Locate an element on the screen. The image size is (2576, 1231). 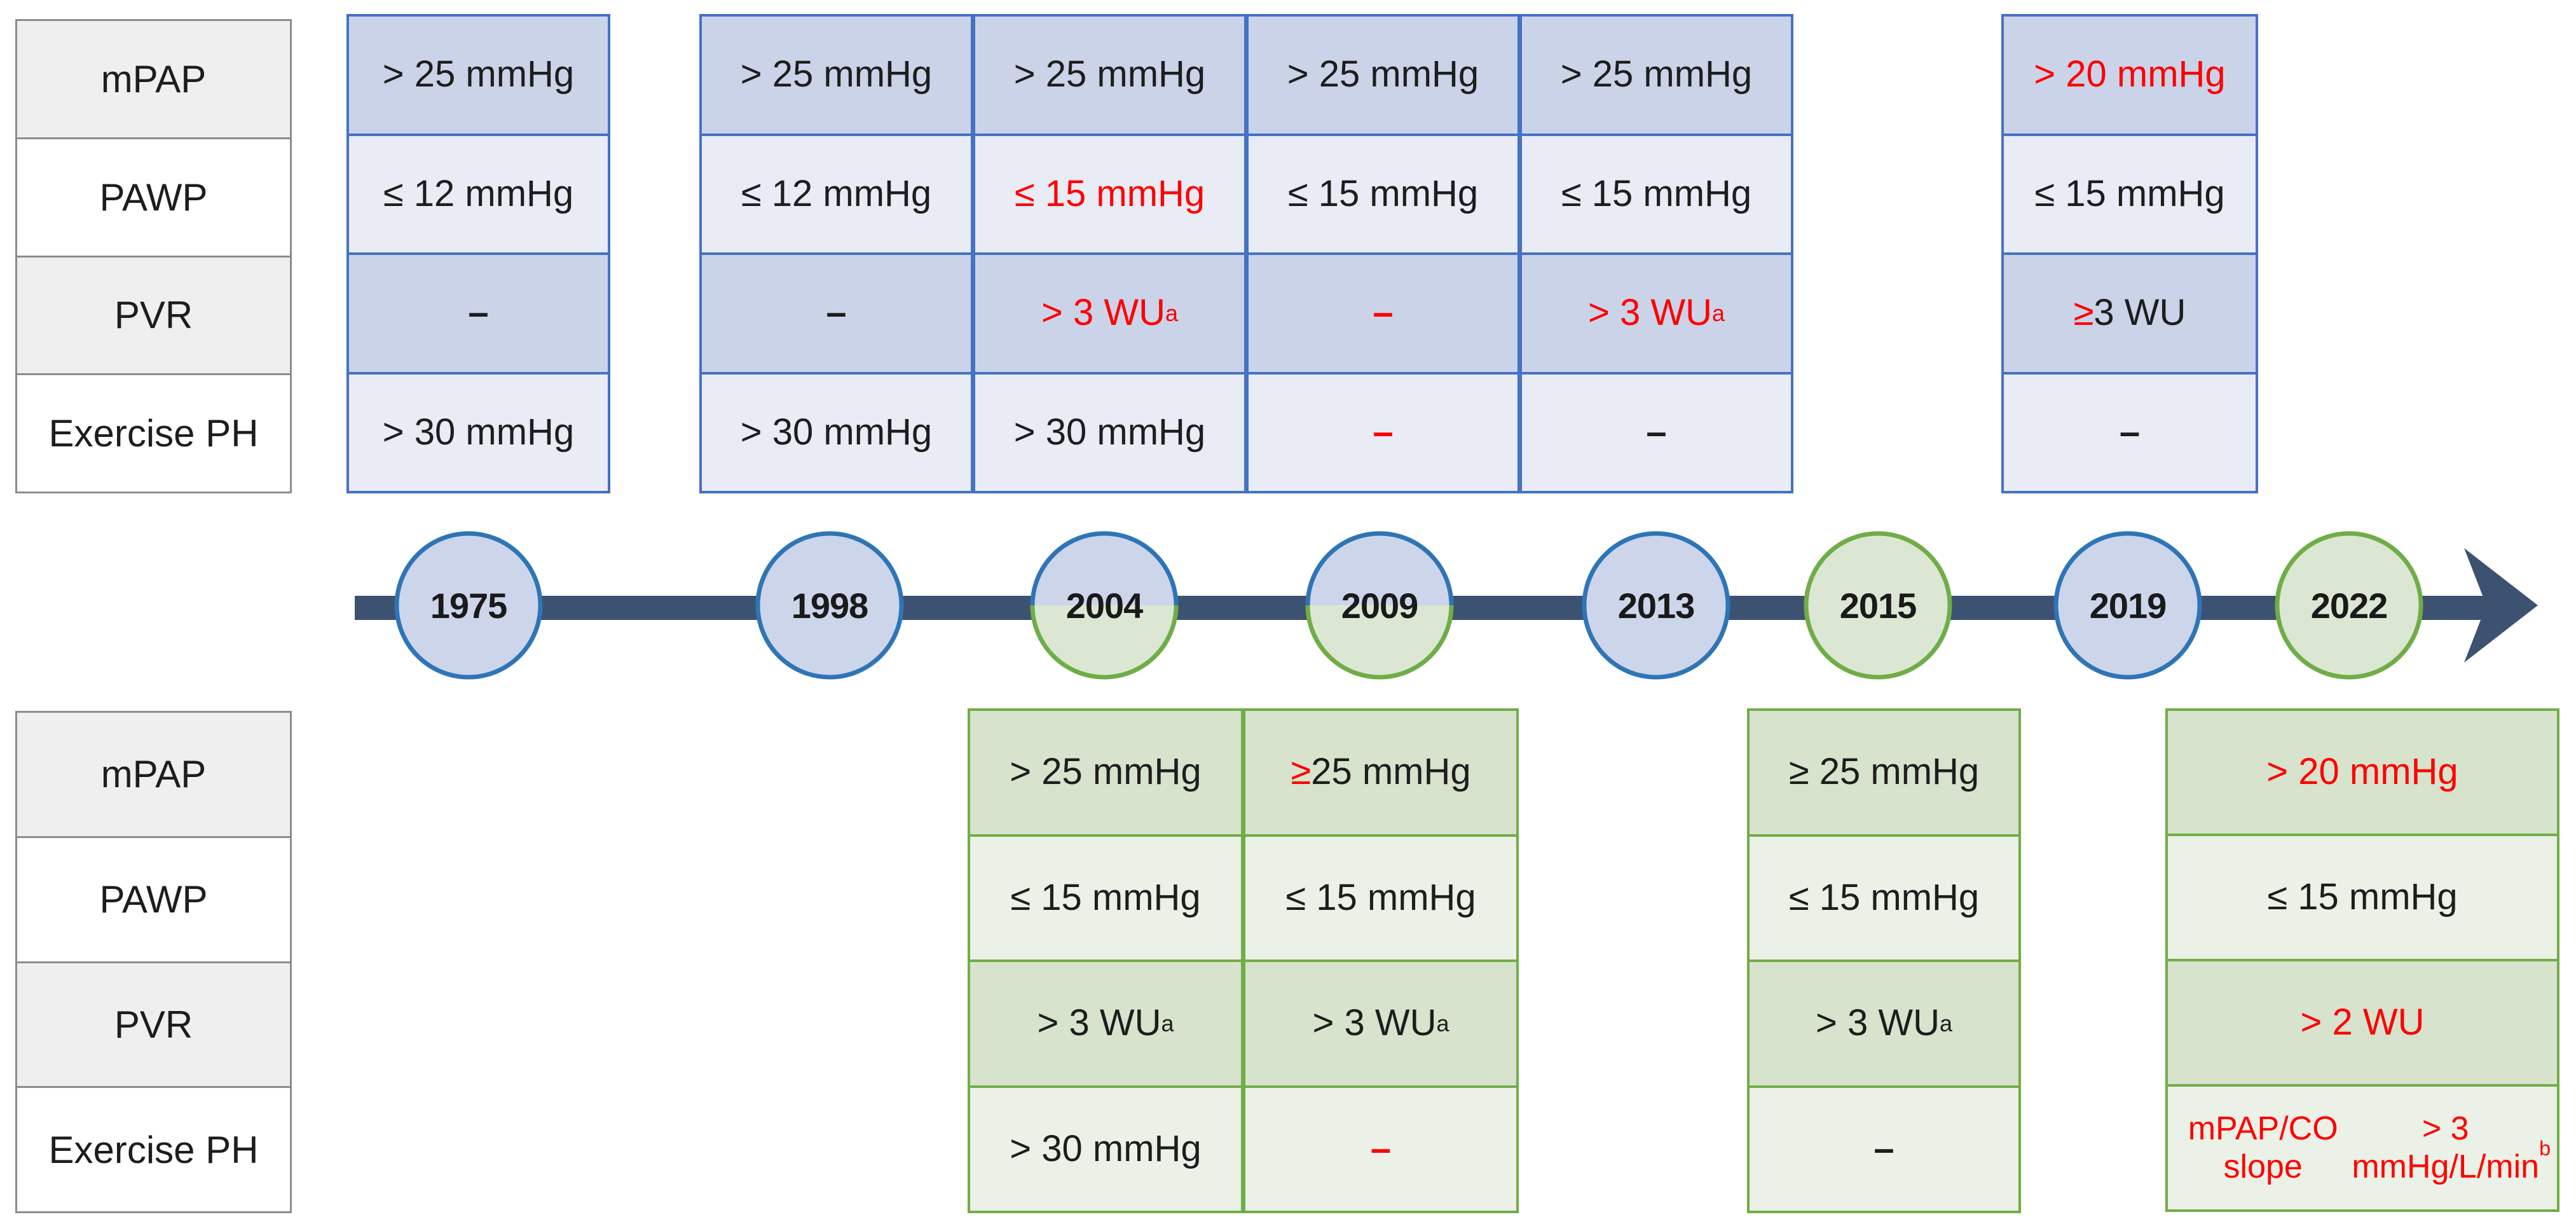
cell-2015-exercise-ph: – is located at coordinates (1884, 1149).